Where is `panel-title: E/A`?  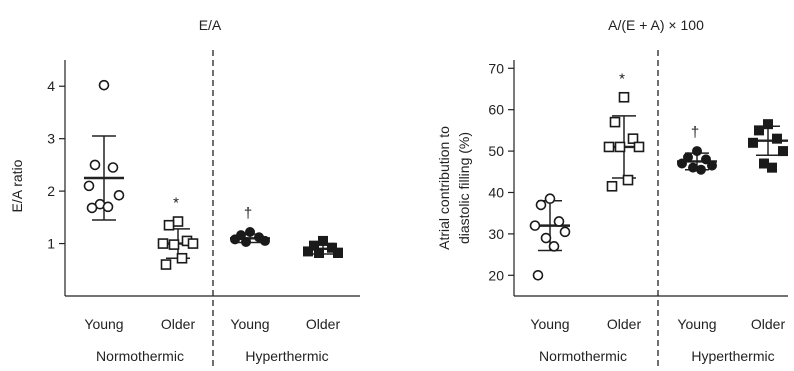 panel-title: E/A is located at coordinates (210, 25).